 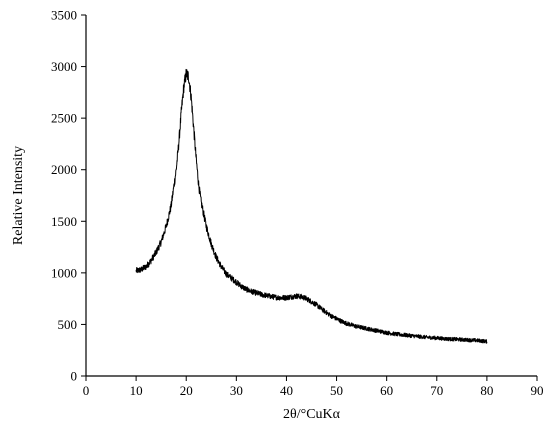 I want to click on x-tick-label: 50, so click(x=336, y=390).